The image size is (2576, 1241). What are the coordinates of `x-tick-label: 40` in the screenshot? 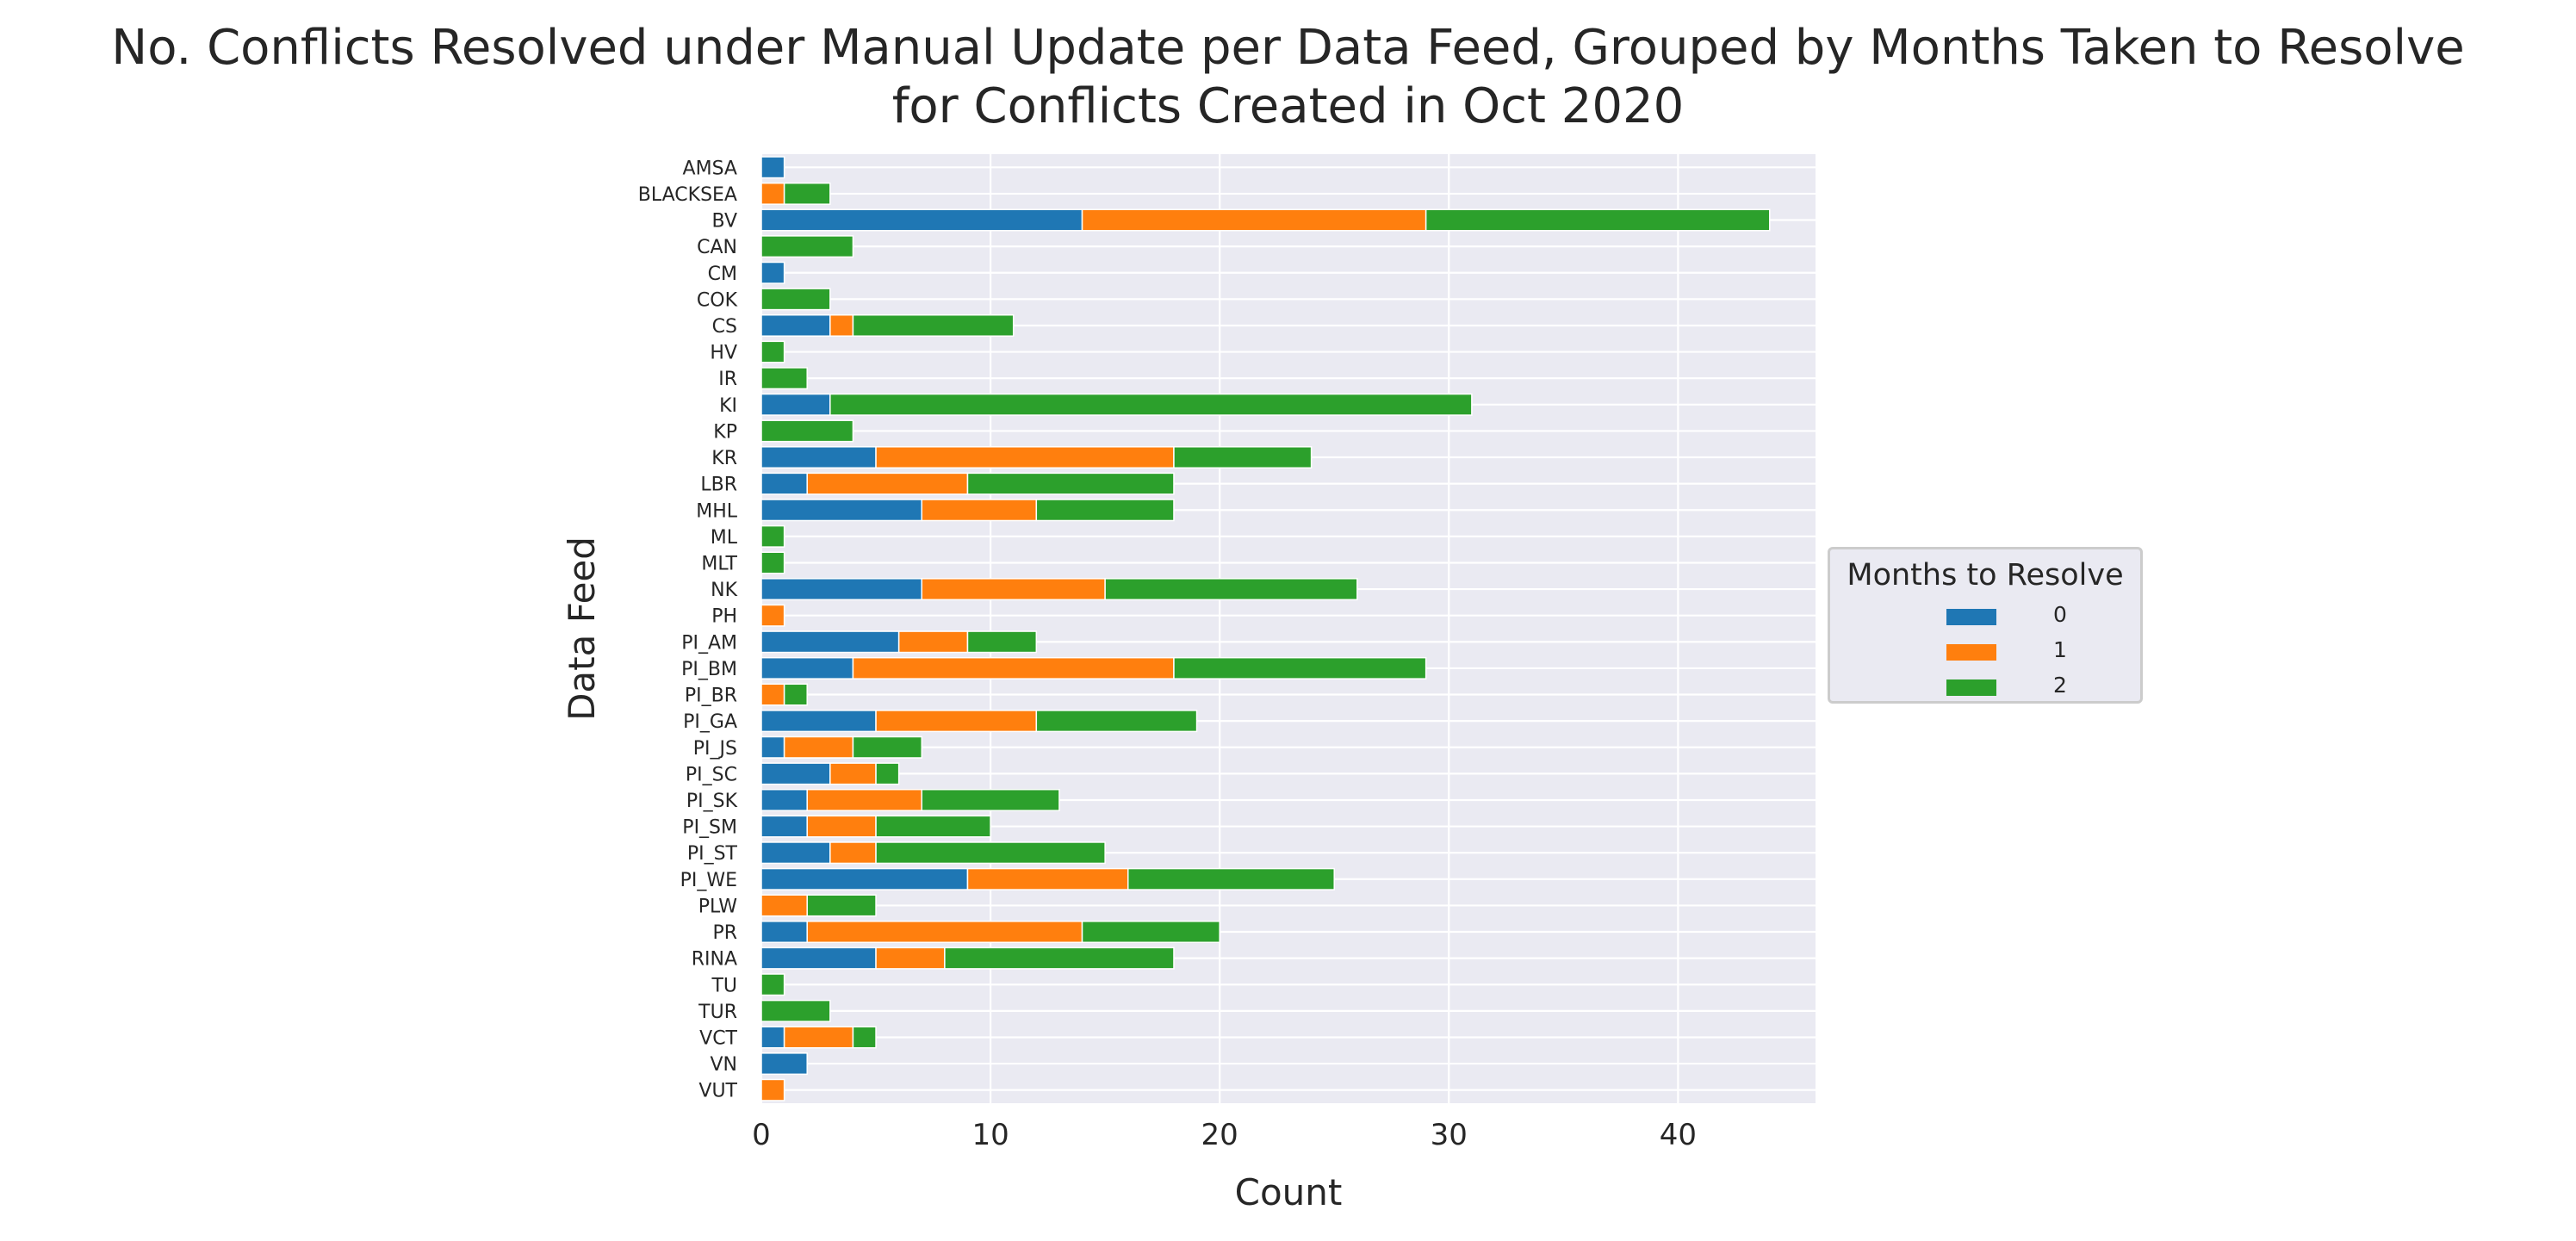 It's located at (1678, 1135).